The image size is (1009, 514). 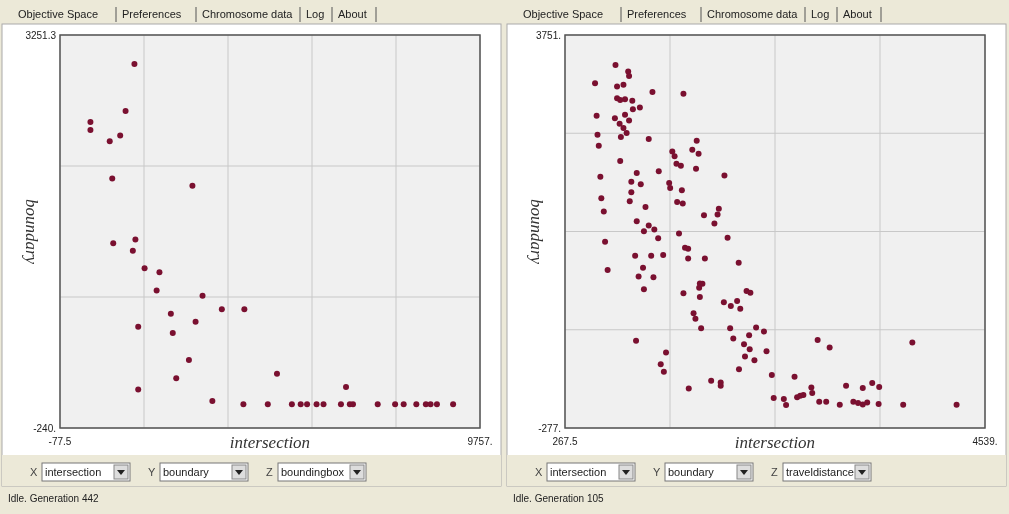 What do you see at coordinates (565, 441) in the screenshot?
I see `x-tick-label: 267.5` at bounding box center [565, 441].